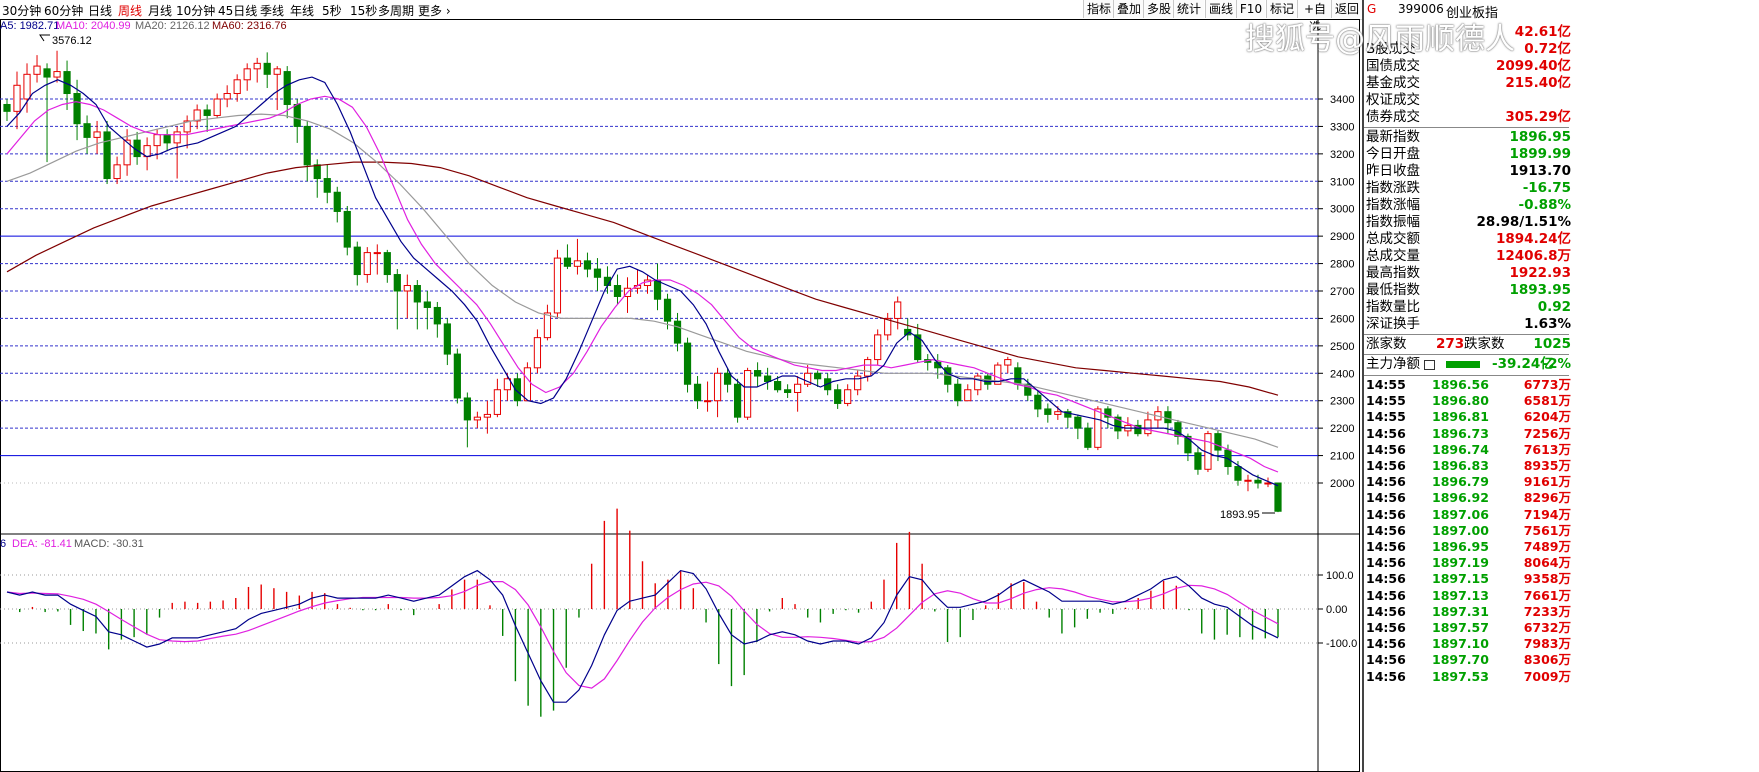 The height and width of the screenshot is (772, 1759). Describe the element at coordinates (1386, 344) in the screenshot. I see `up-count-label: 涨家数` at that location.